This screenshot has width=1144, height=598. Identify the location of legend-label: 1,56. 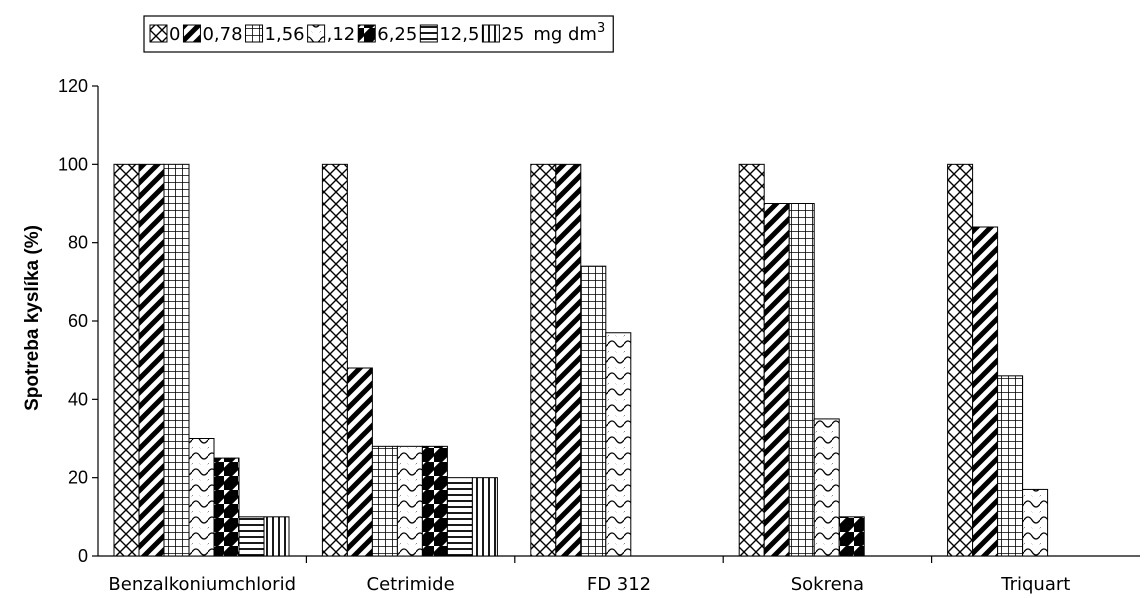
(285, 34).